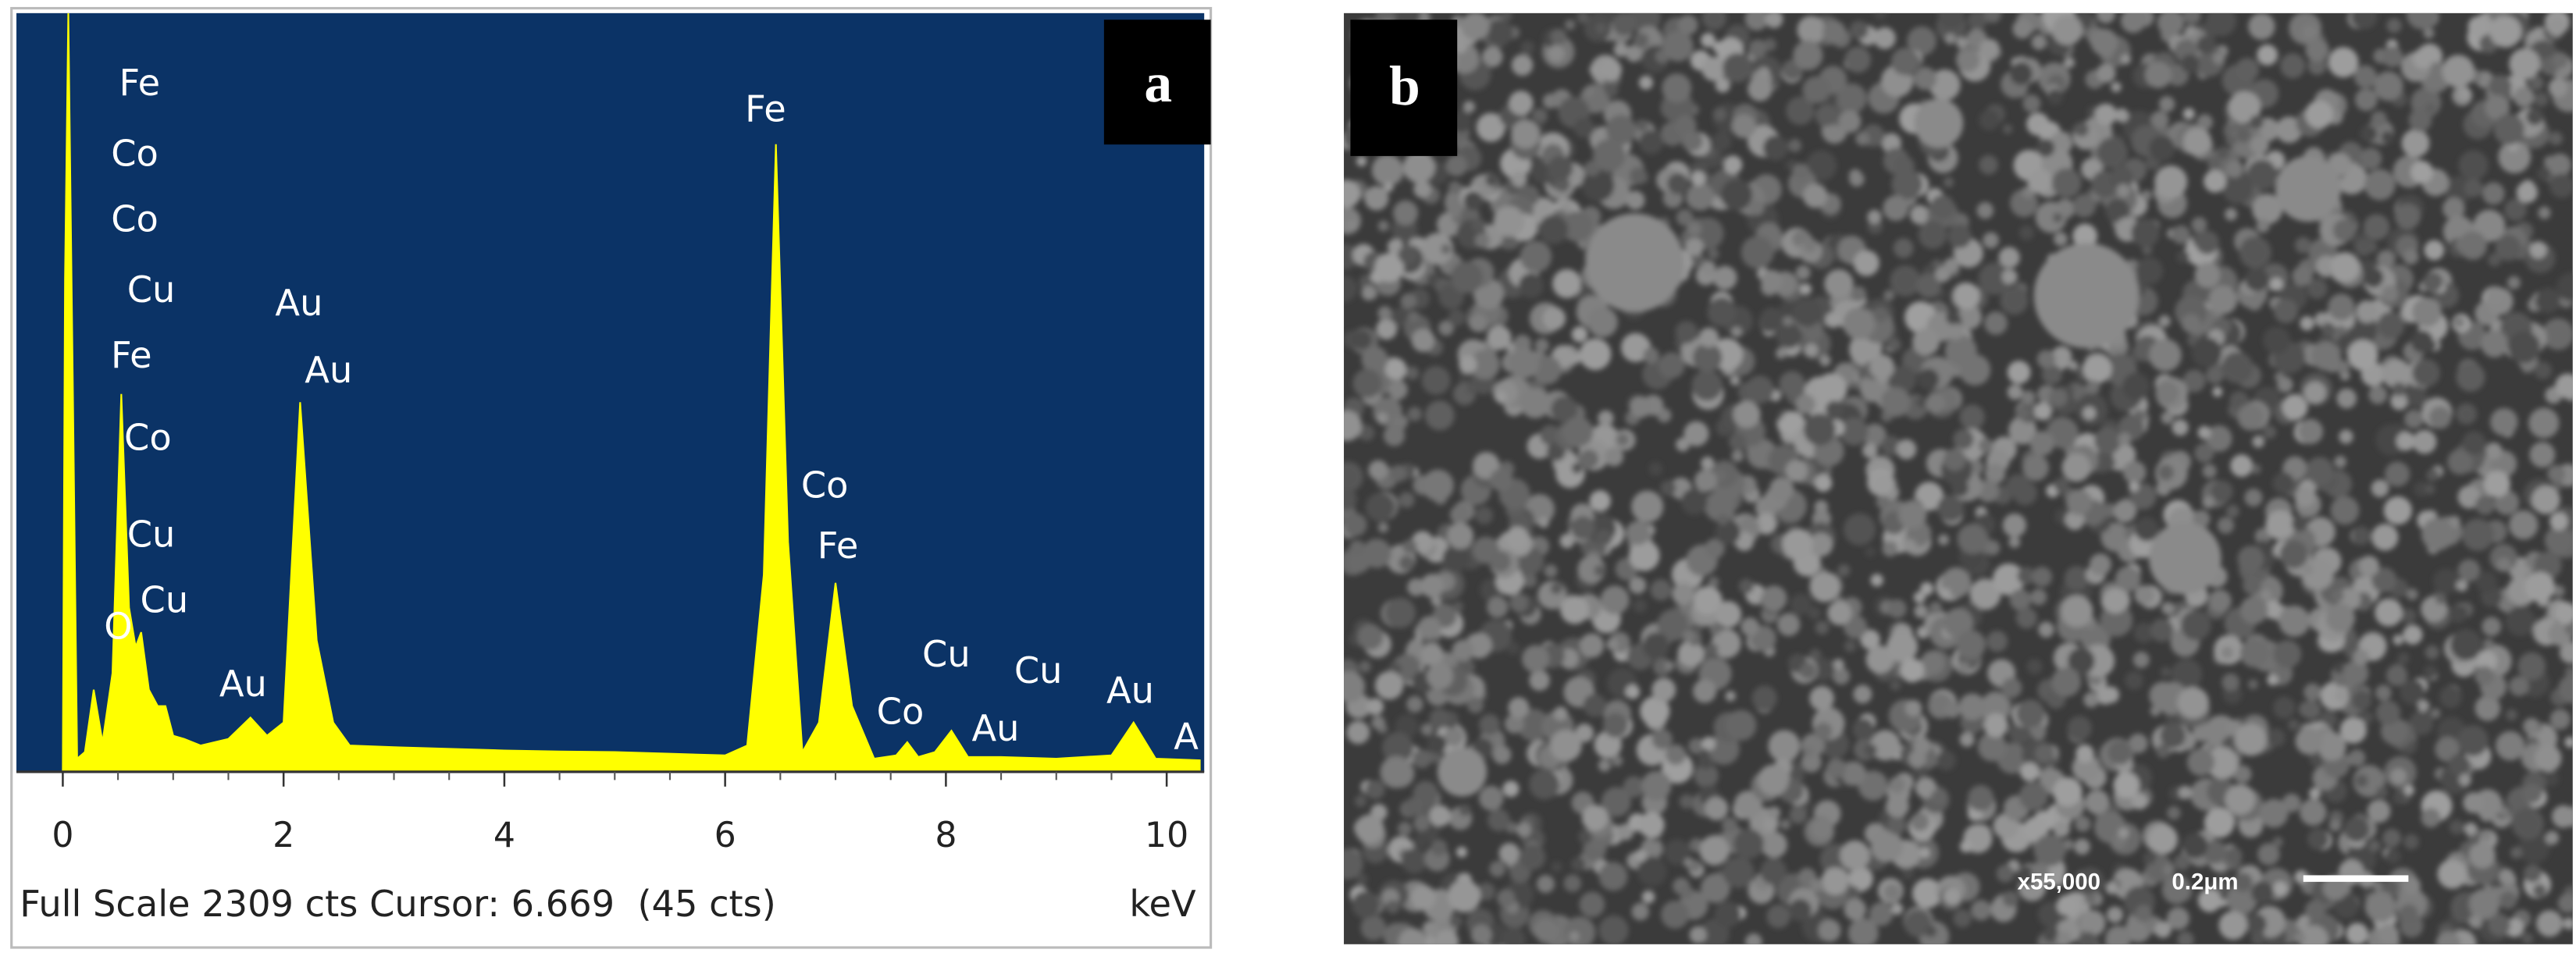 This screenshot has height=960, width=2576. Describe the element at coordinates (1404, 88) in the screenshot. I see `panel-label-box` at that location.